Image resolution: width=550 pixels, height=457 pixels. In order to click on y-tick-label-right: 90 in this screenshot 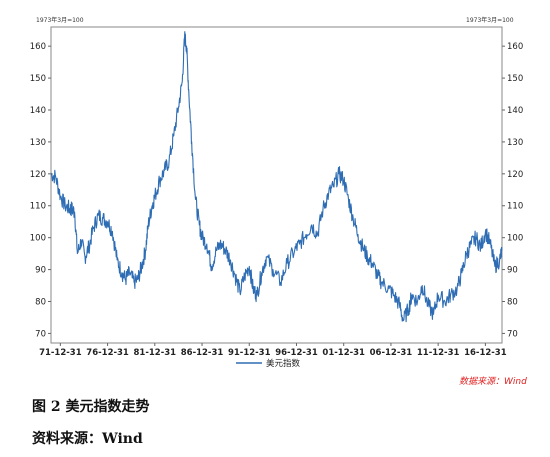, I will do `click(512, 271)`.